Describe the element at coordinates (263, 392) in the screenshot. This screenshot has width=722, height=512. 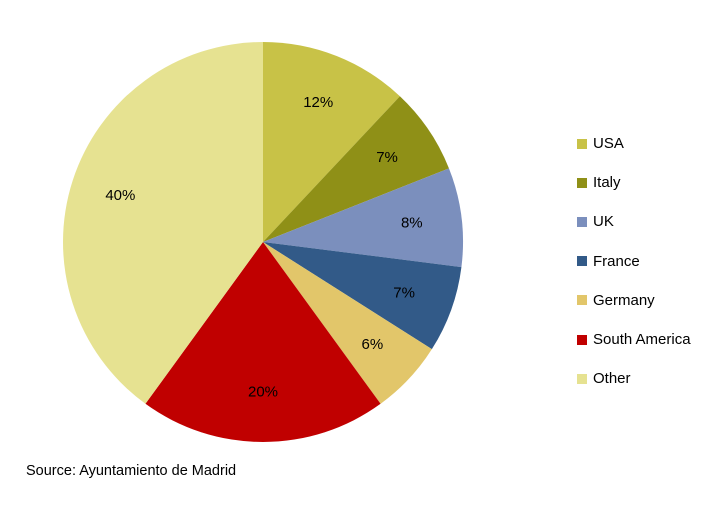
I see `data-label-south-america: 20%` at that location.